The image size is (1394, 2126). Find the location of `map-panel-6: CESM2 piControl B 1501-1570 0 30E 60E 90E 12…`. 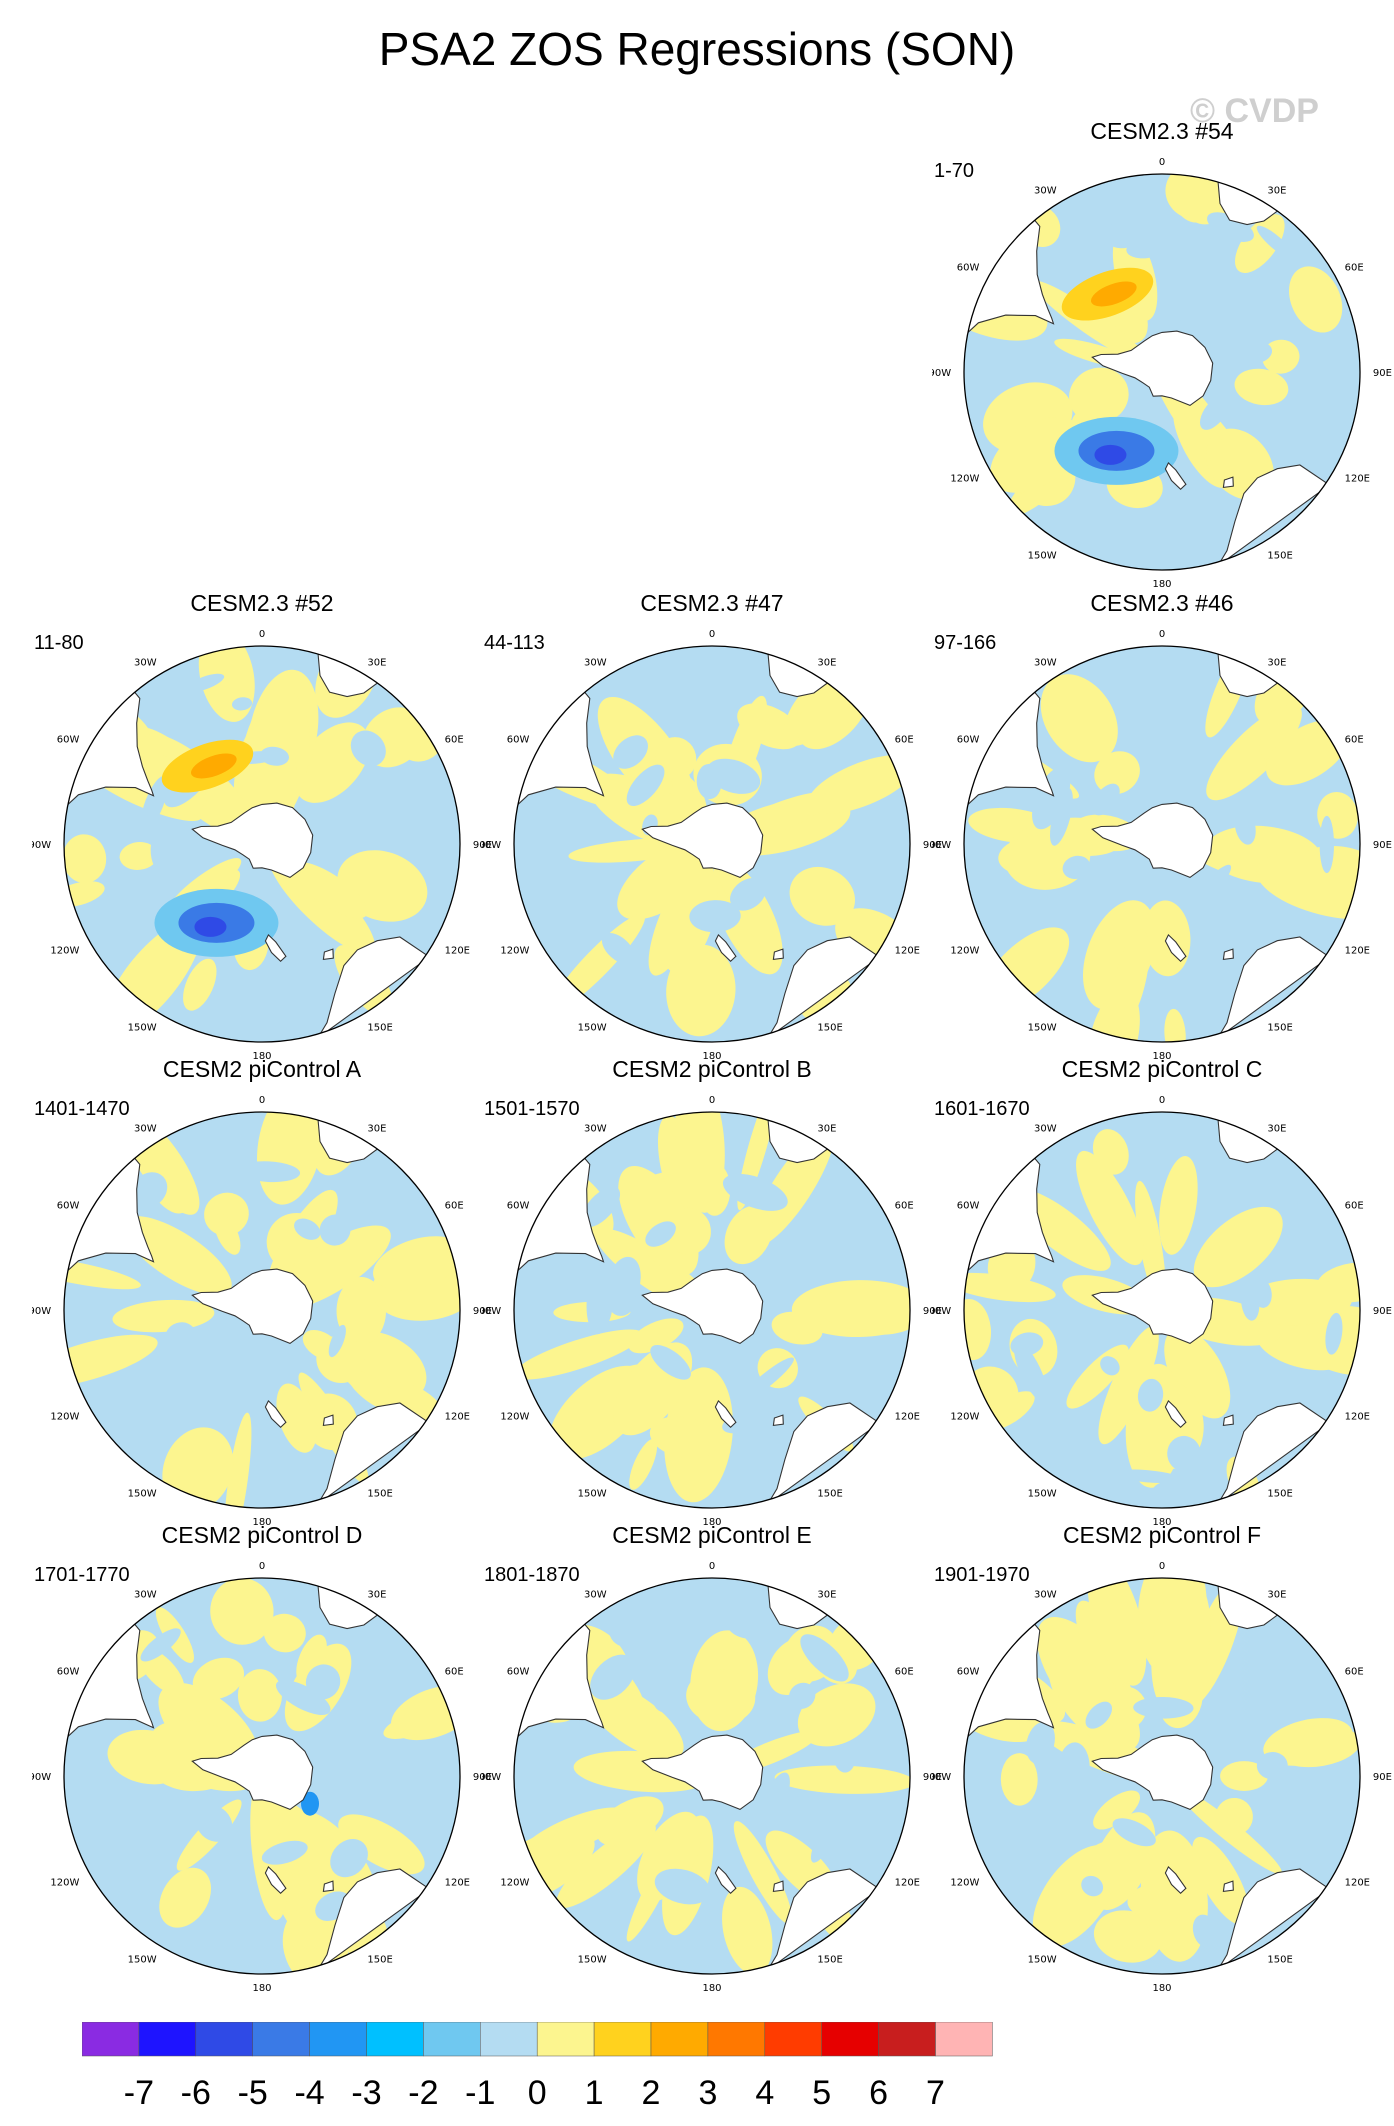

map-panel-6: CESM2 piControl B 1501-1570 0 30E 60E 90E 12… is located at coordinates (712, 1291).